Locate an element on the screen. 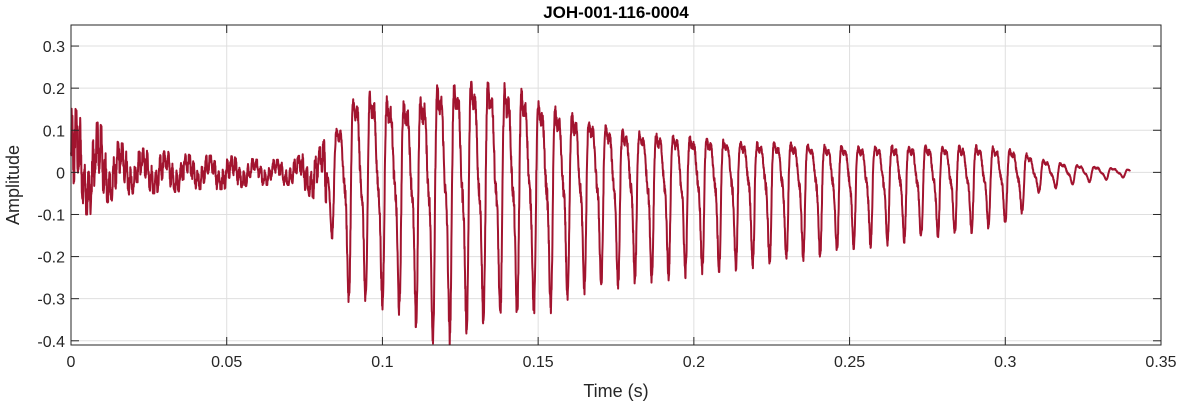 The width and height of the screenshot is (1182, 409). x-tick-label: 0.05 is located at coordinates (226, 362).